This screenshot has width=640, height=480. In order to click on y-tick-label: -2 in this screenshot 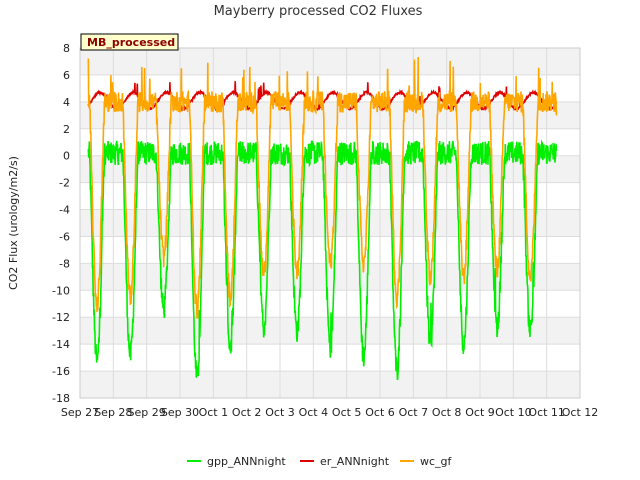, I will do `click(64, 183)`.